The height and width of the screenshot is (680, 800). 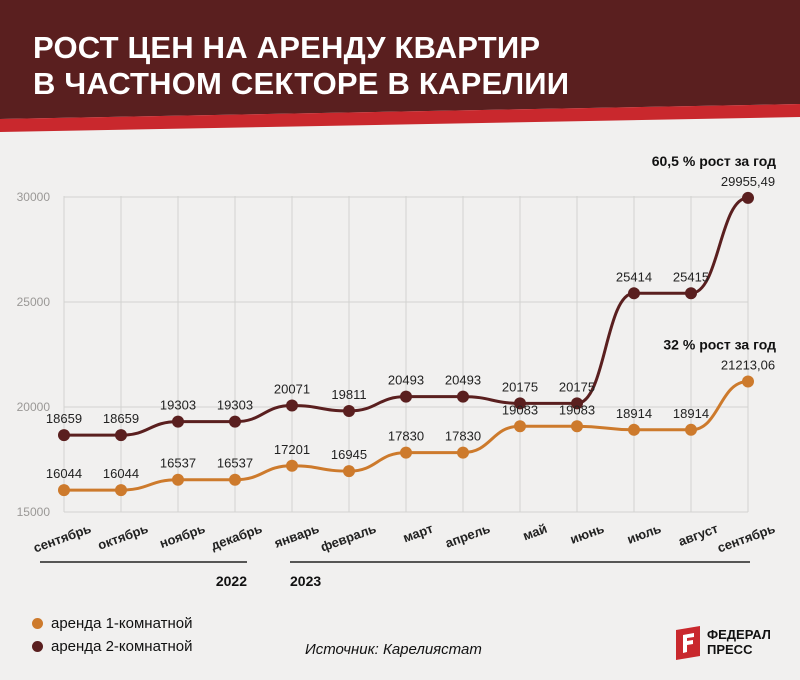 I want to click on federal-press-logo: ФЕДЕРАЛ ПРЕСС, so click(x=727, y=644).